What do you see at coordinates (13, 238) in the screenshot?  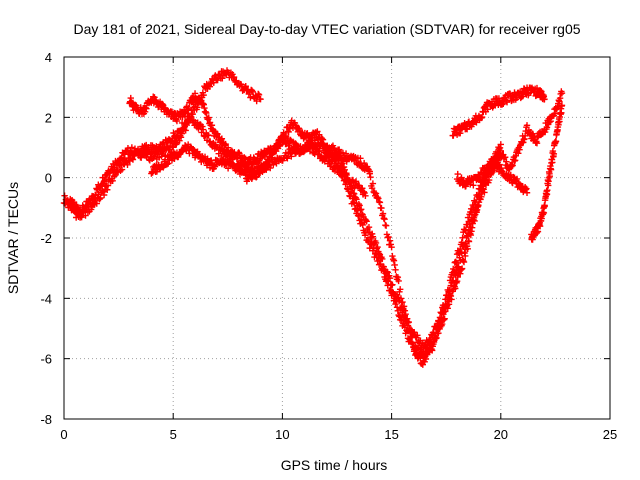 I see `y-axis-label: SDTVAR / TECUs` at bounding box center [13, 238].